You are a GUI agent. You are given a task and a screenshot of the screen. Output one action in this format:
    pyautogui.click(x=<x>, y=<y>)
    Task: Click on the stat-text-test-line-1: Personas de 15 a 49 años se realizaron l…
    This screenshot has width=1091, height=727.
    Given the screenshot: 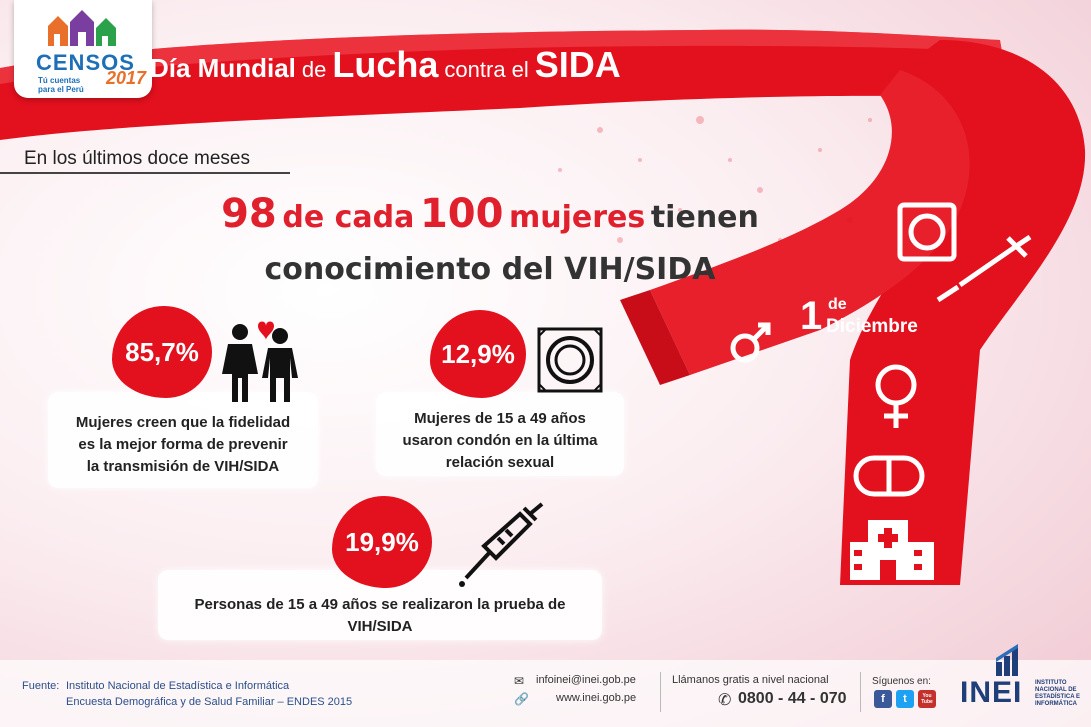 What is the action you would take?
    pyautogui.click(x=380, y=604)
    